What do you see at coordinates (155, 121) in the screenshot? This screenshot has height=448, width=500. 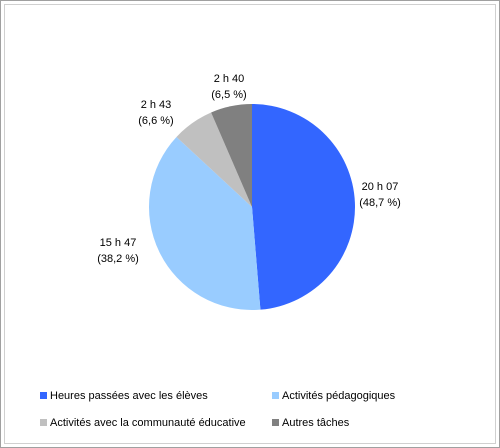 I see `value-label: (6,6 %)` at bounding box center [155, 121].